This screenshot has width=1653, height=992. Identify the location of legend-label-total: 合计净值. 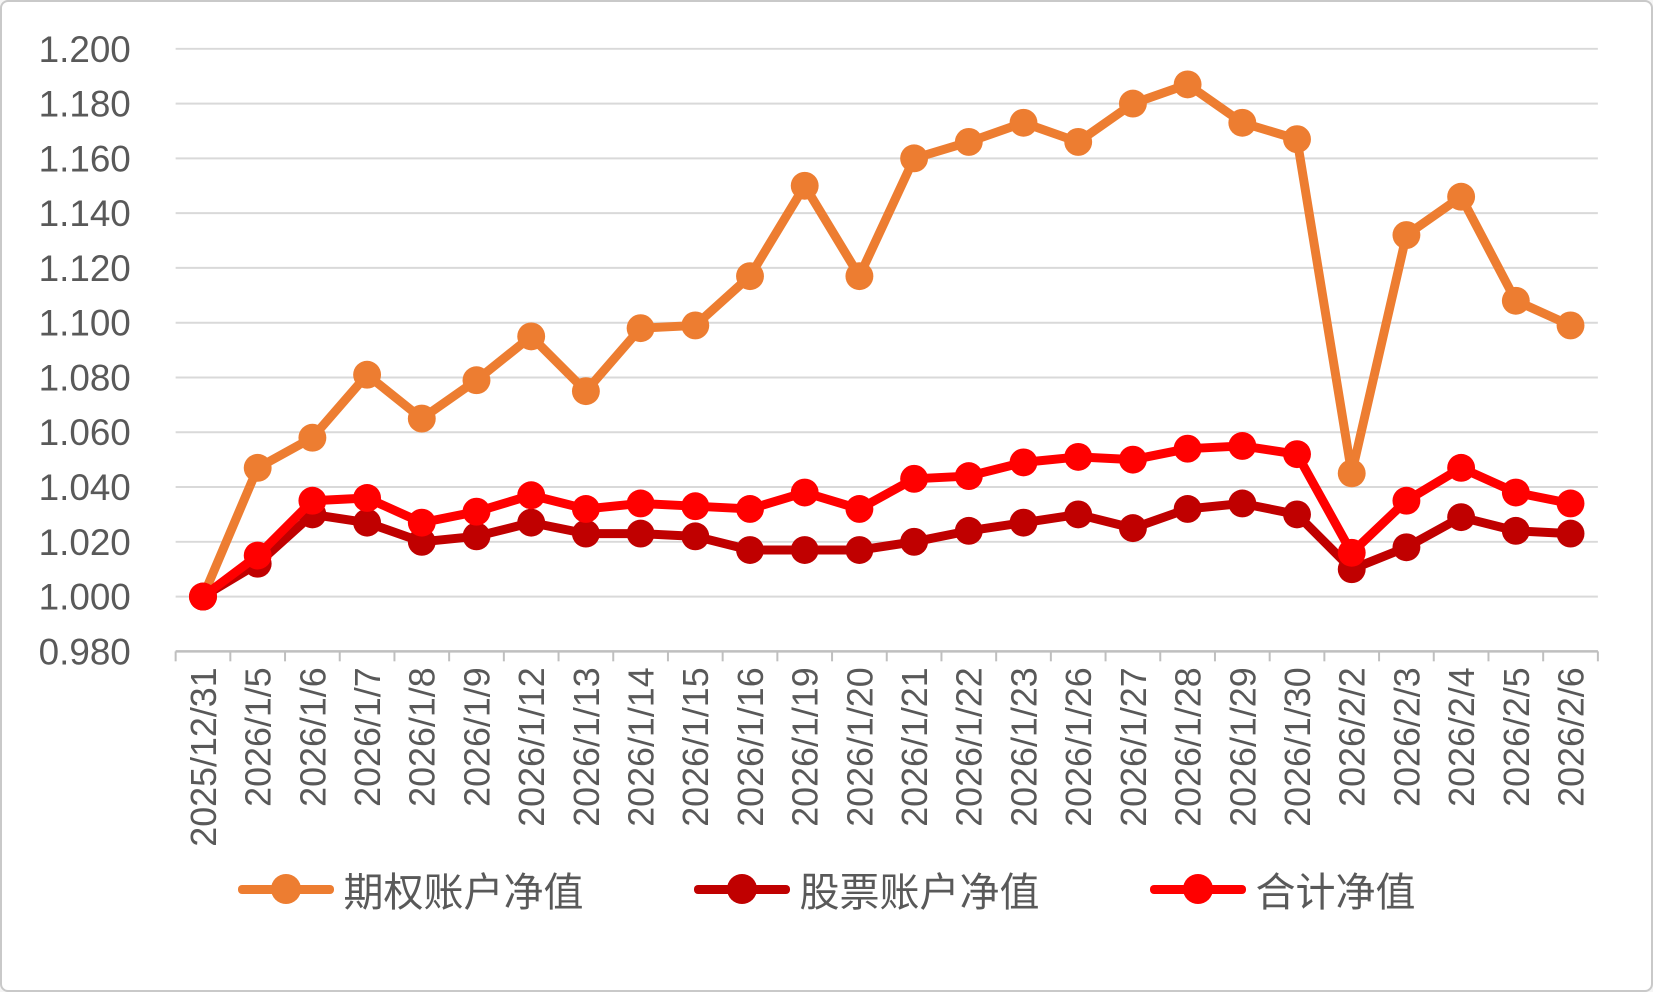
(1335, 893).